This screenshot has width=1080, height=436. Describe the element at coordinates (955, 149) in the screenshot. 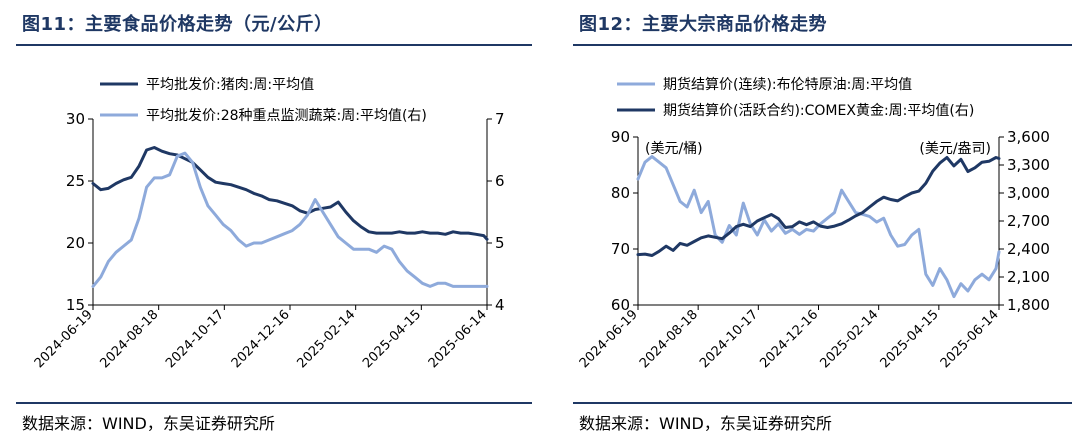

I see `right-unit-label: (美元/盎司)` at that location.